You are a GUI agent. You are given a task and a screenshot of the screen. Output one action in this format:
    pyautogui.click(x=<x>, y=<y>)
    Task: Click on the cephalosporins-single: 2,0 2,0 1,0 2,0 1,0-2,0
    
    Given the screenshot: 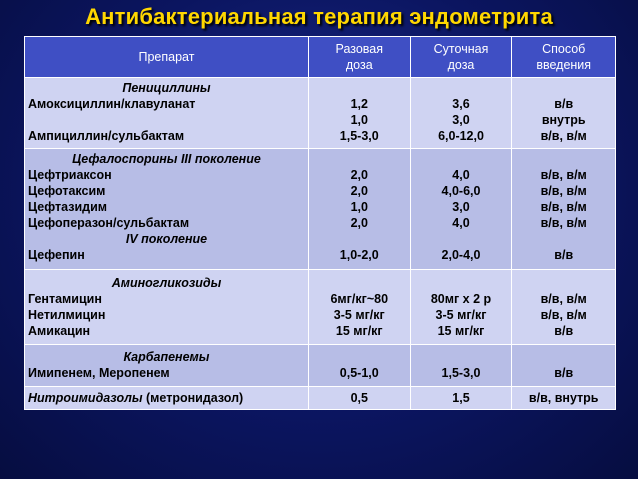 What is the action you would take?
    pyautogui.click(x=359, y=209)
    